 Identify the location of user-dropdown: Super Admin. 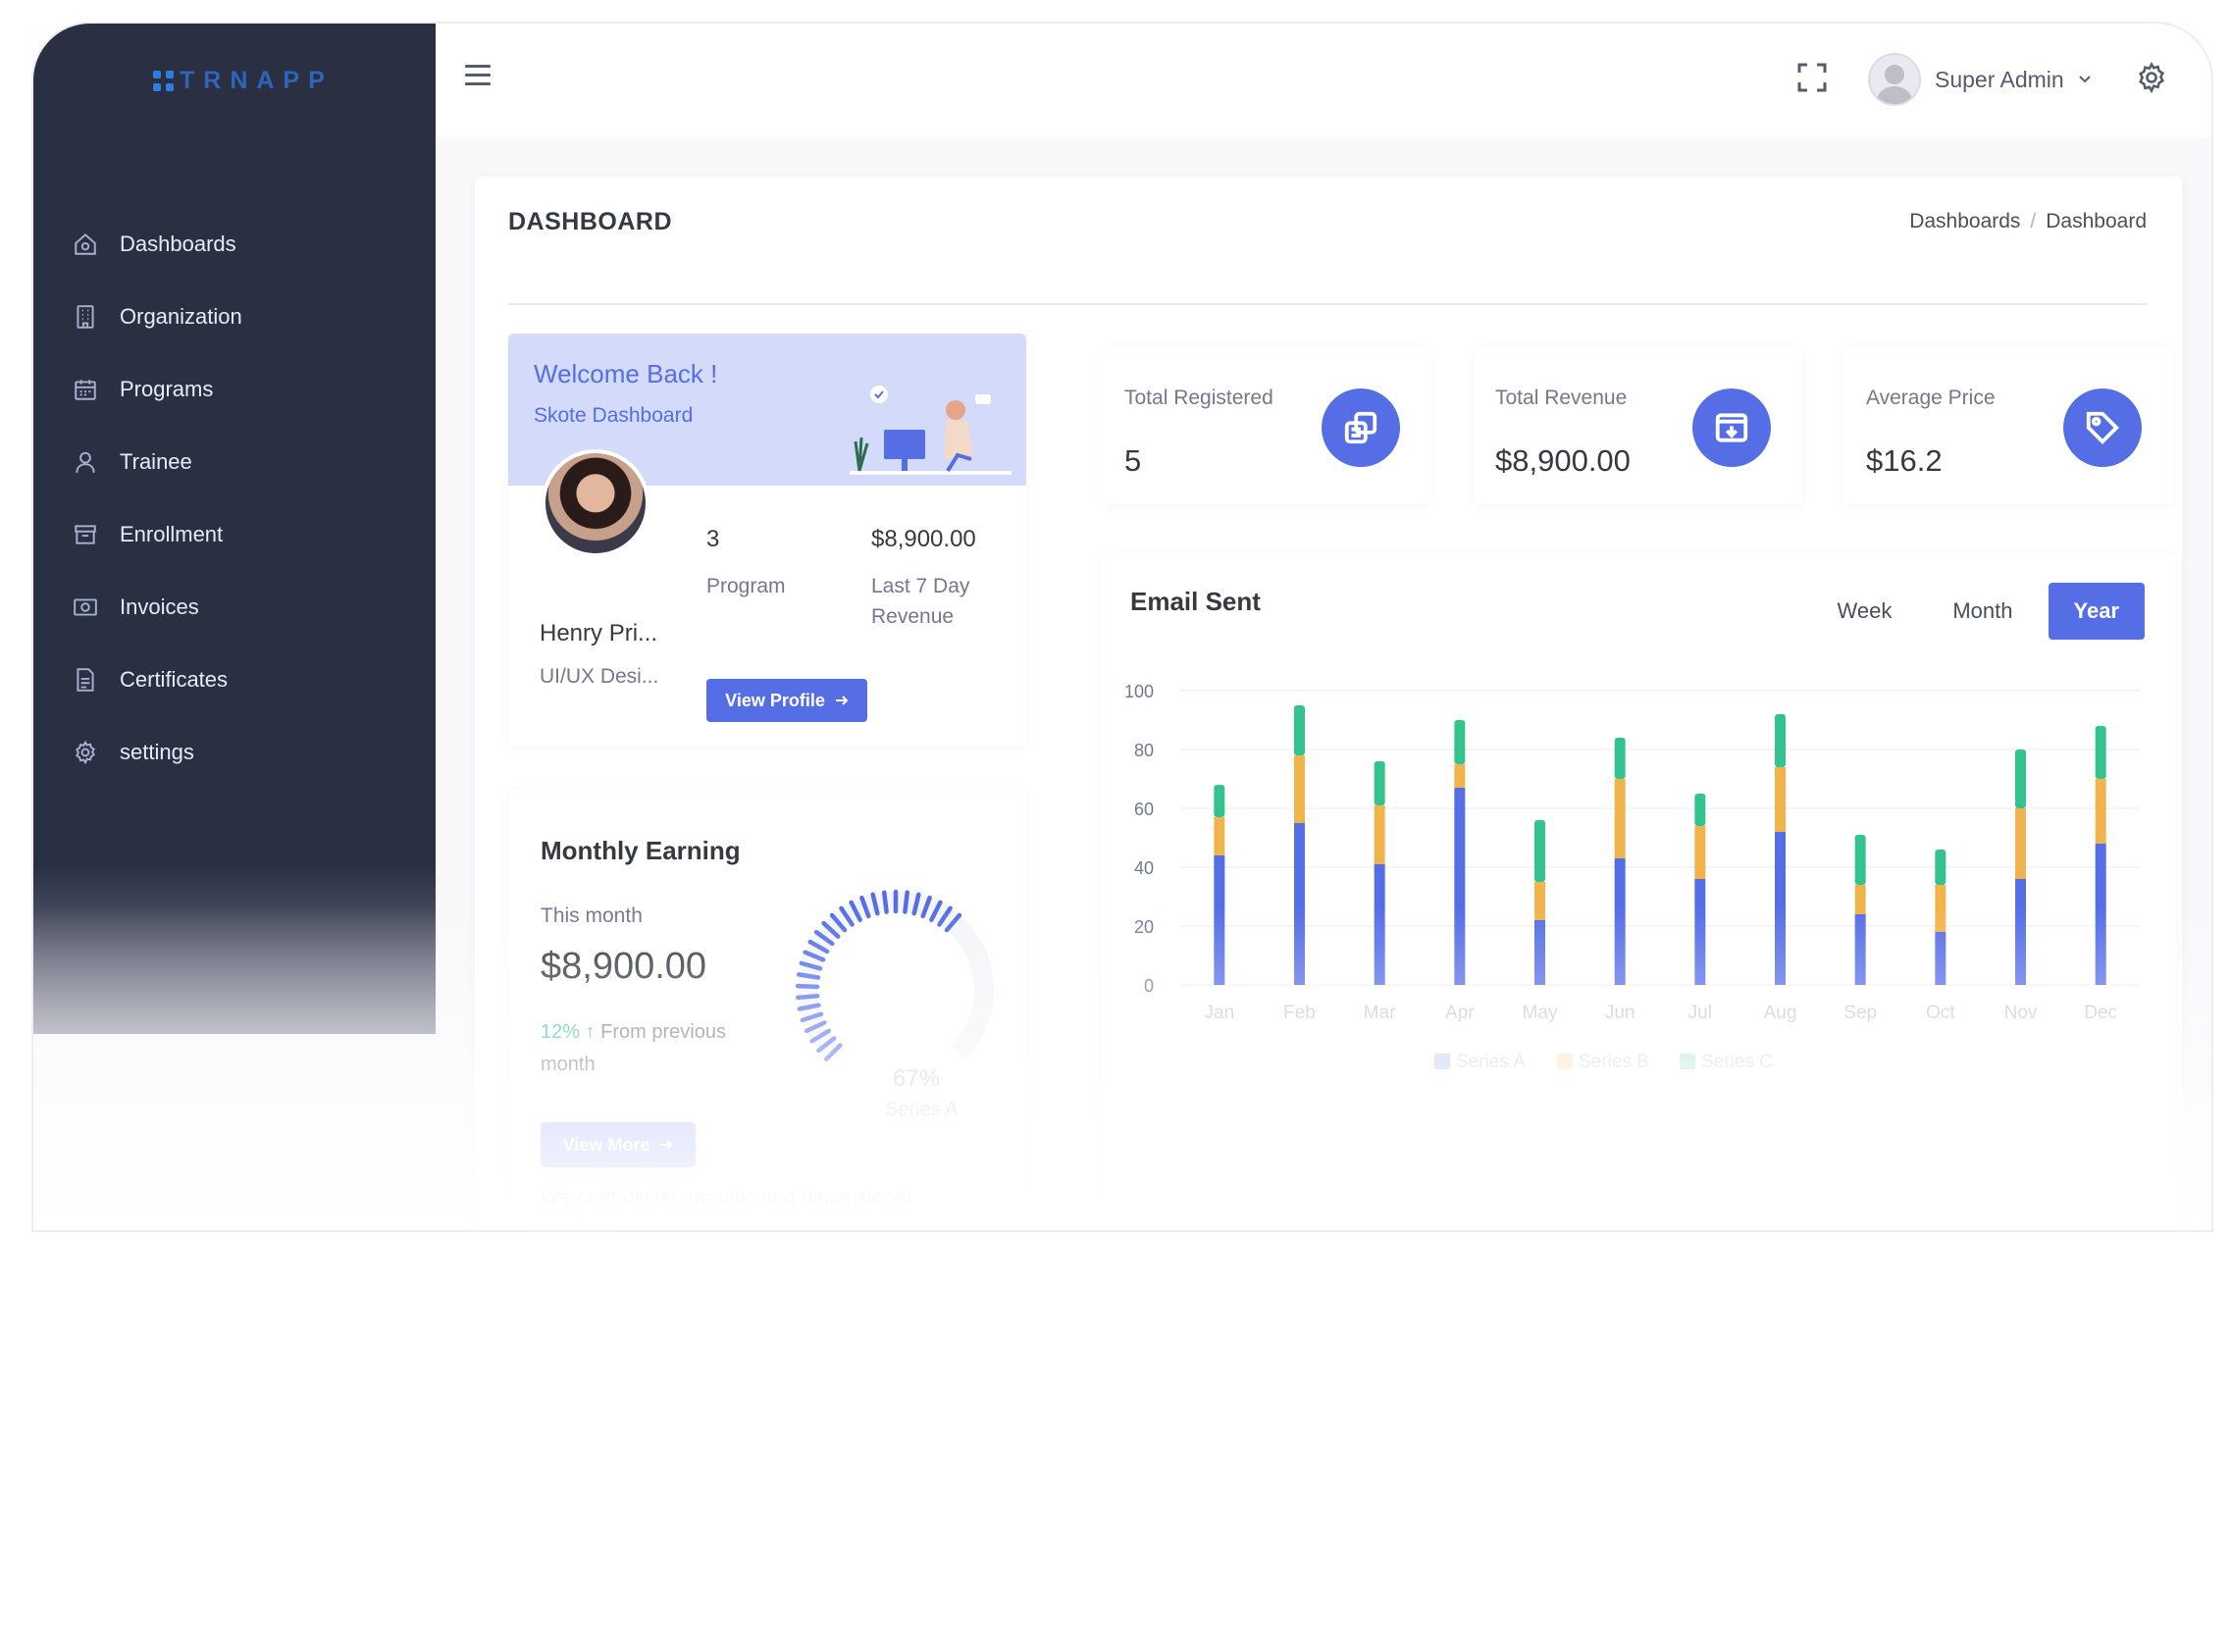
(1980, 79).